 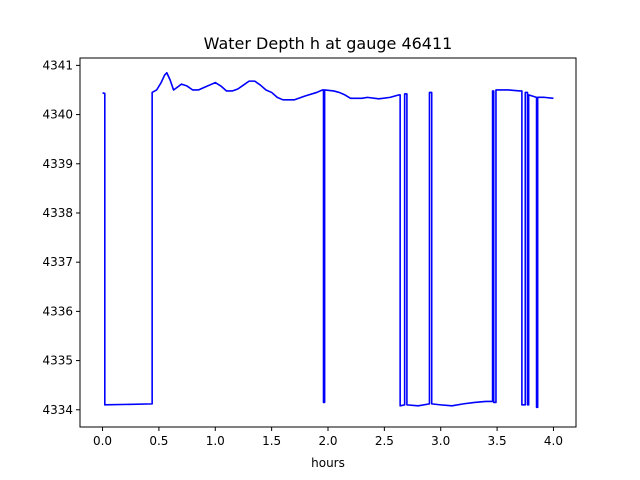 I want to click on x-axis-label: hours, so click(x=328, y=463).